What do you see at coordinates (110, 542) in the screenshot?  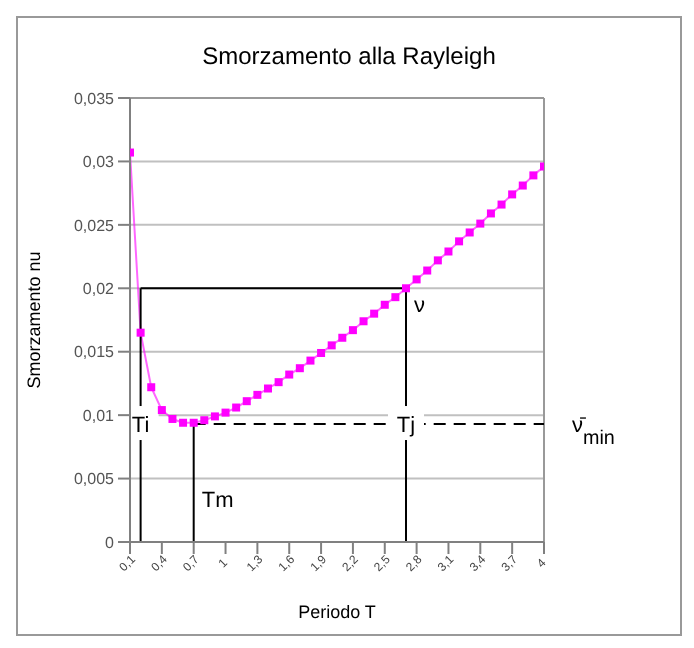 I see `y-tick-label: 0` at bounding box center [110, 542].